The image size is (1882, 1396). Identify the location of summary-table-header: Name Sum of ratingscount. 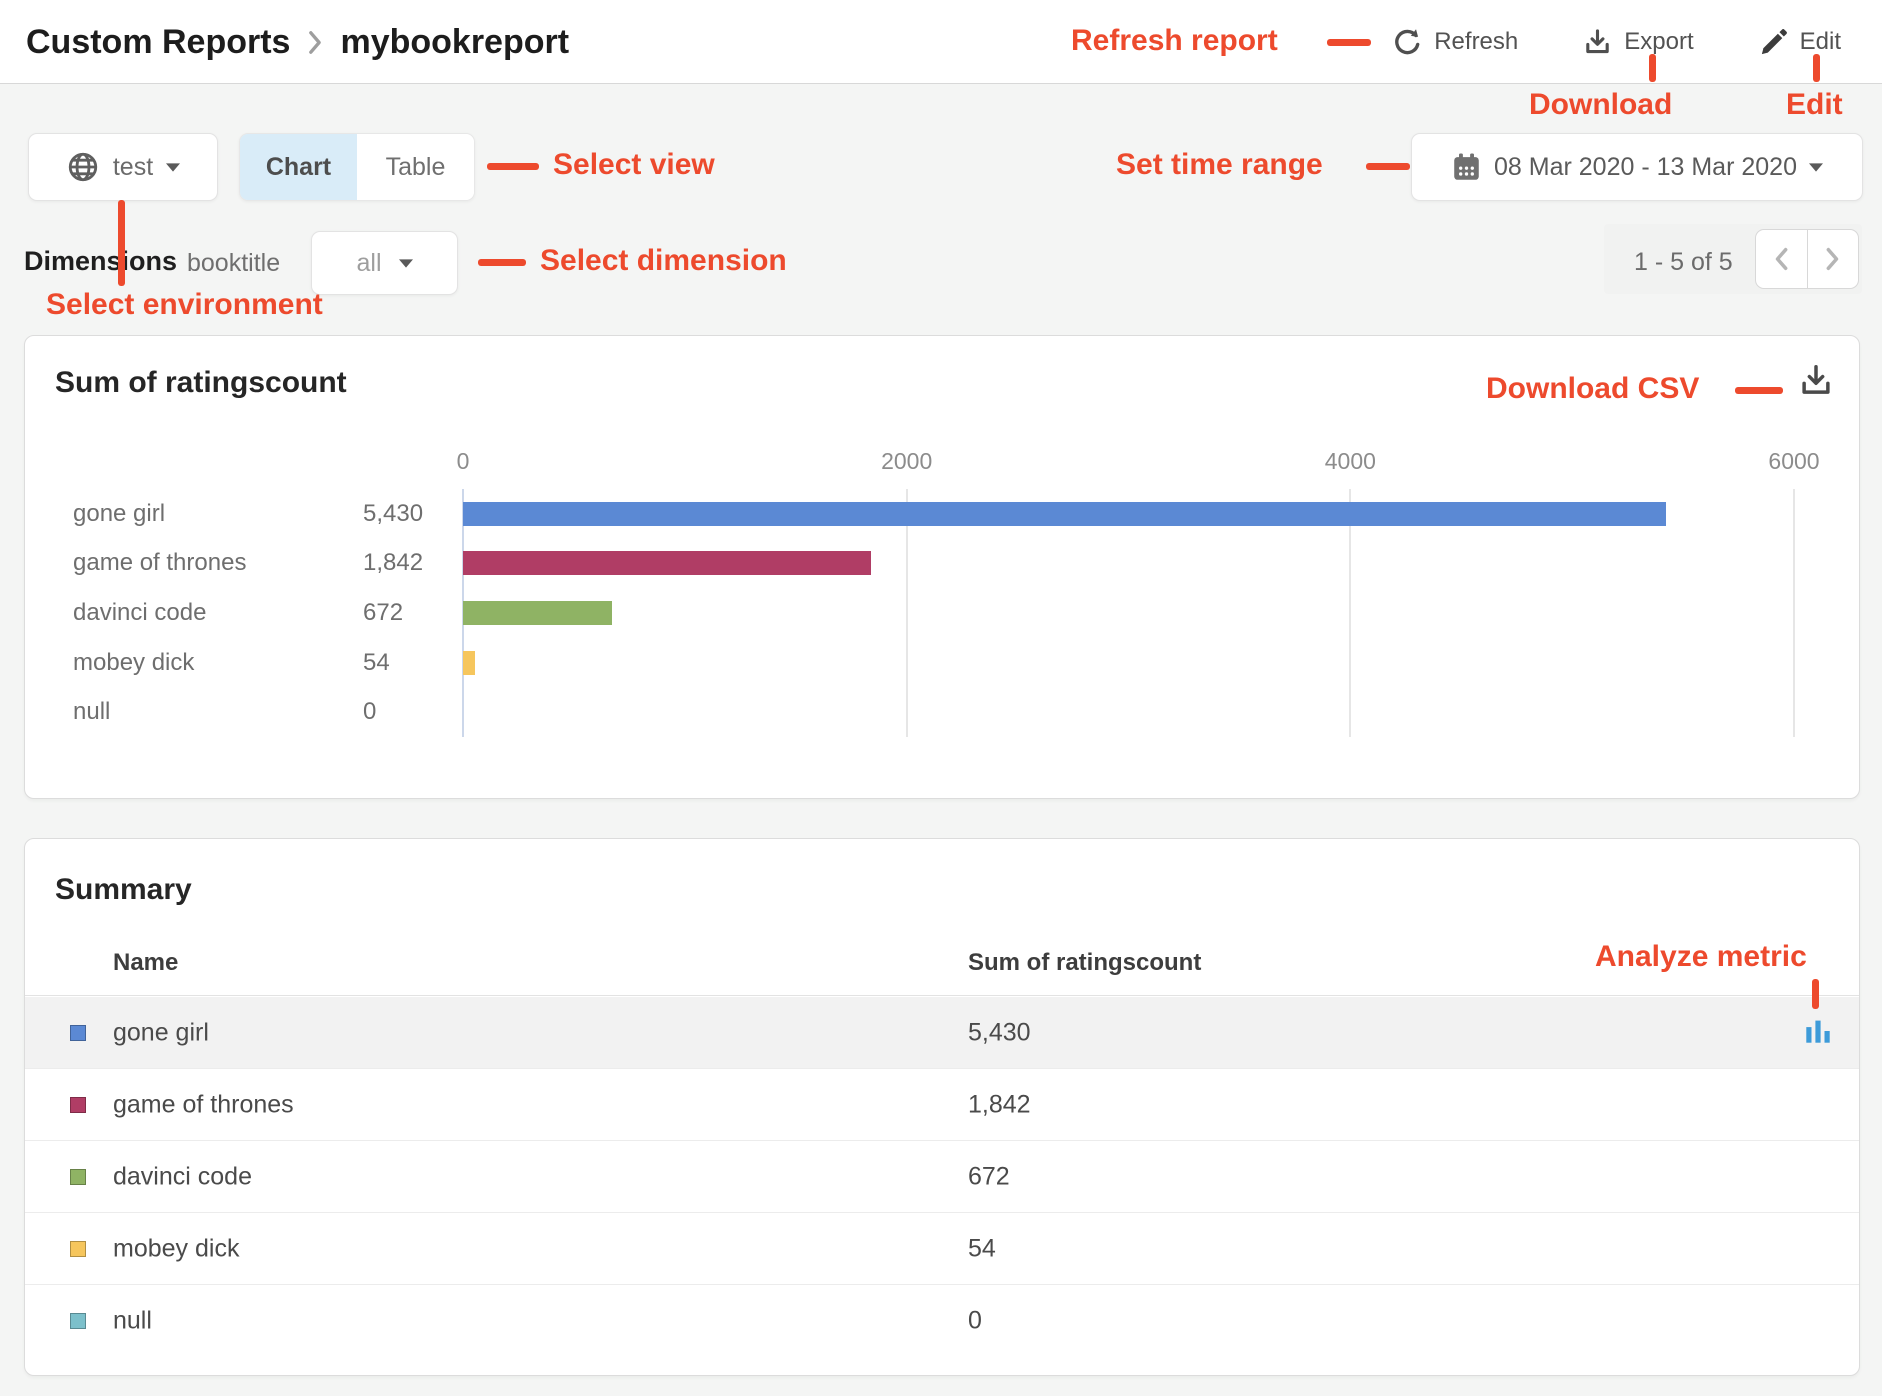
(942, 967).